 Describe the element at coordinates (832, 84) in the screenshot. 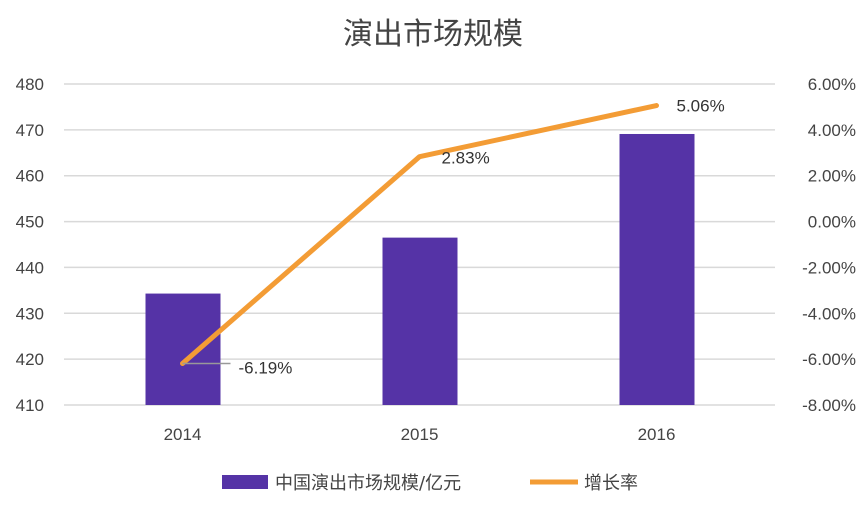

I see `y-right-tick-label: 6.00%` at that location.